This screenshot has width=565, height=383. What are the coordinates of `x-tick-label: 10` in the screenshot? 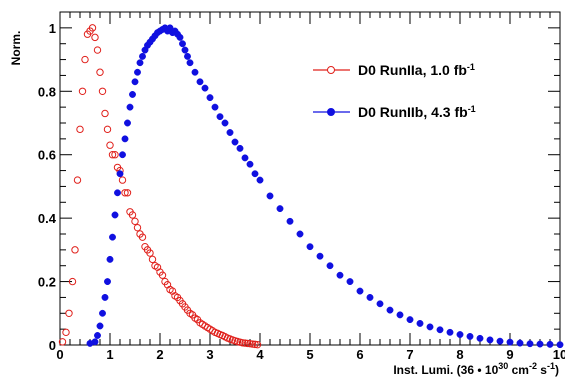 It's located at (559, 354).